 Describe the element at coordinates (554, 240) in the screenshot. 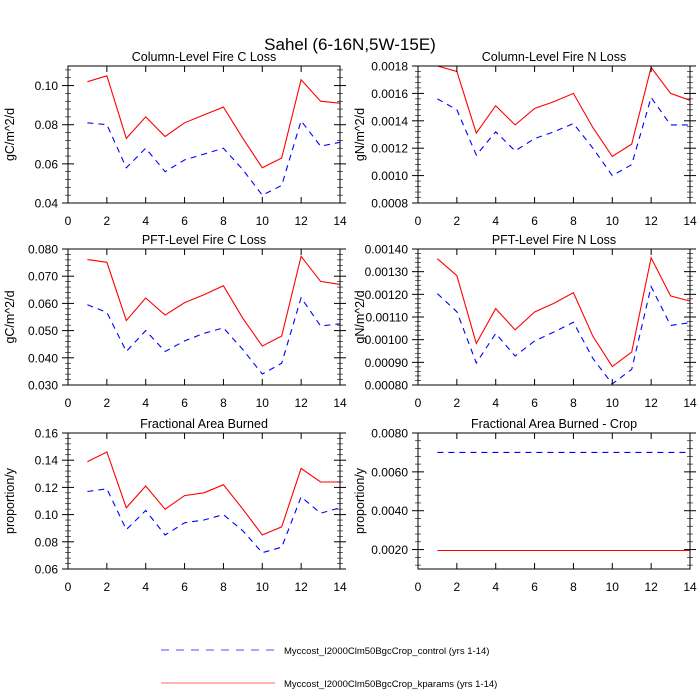

I see `panel-title: PFT-Level Fire N Loss` at that location.